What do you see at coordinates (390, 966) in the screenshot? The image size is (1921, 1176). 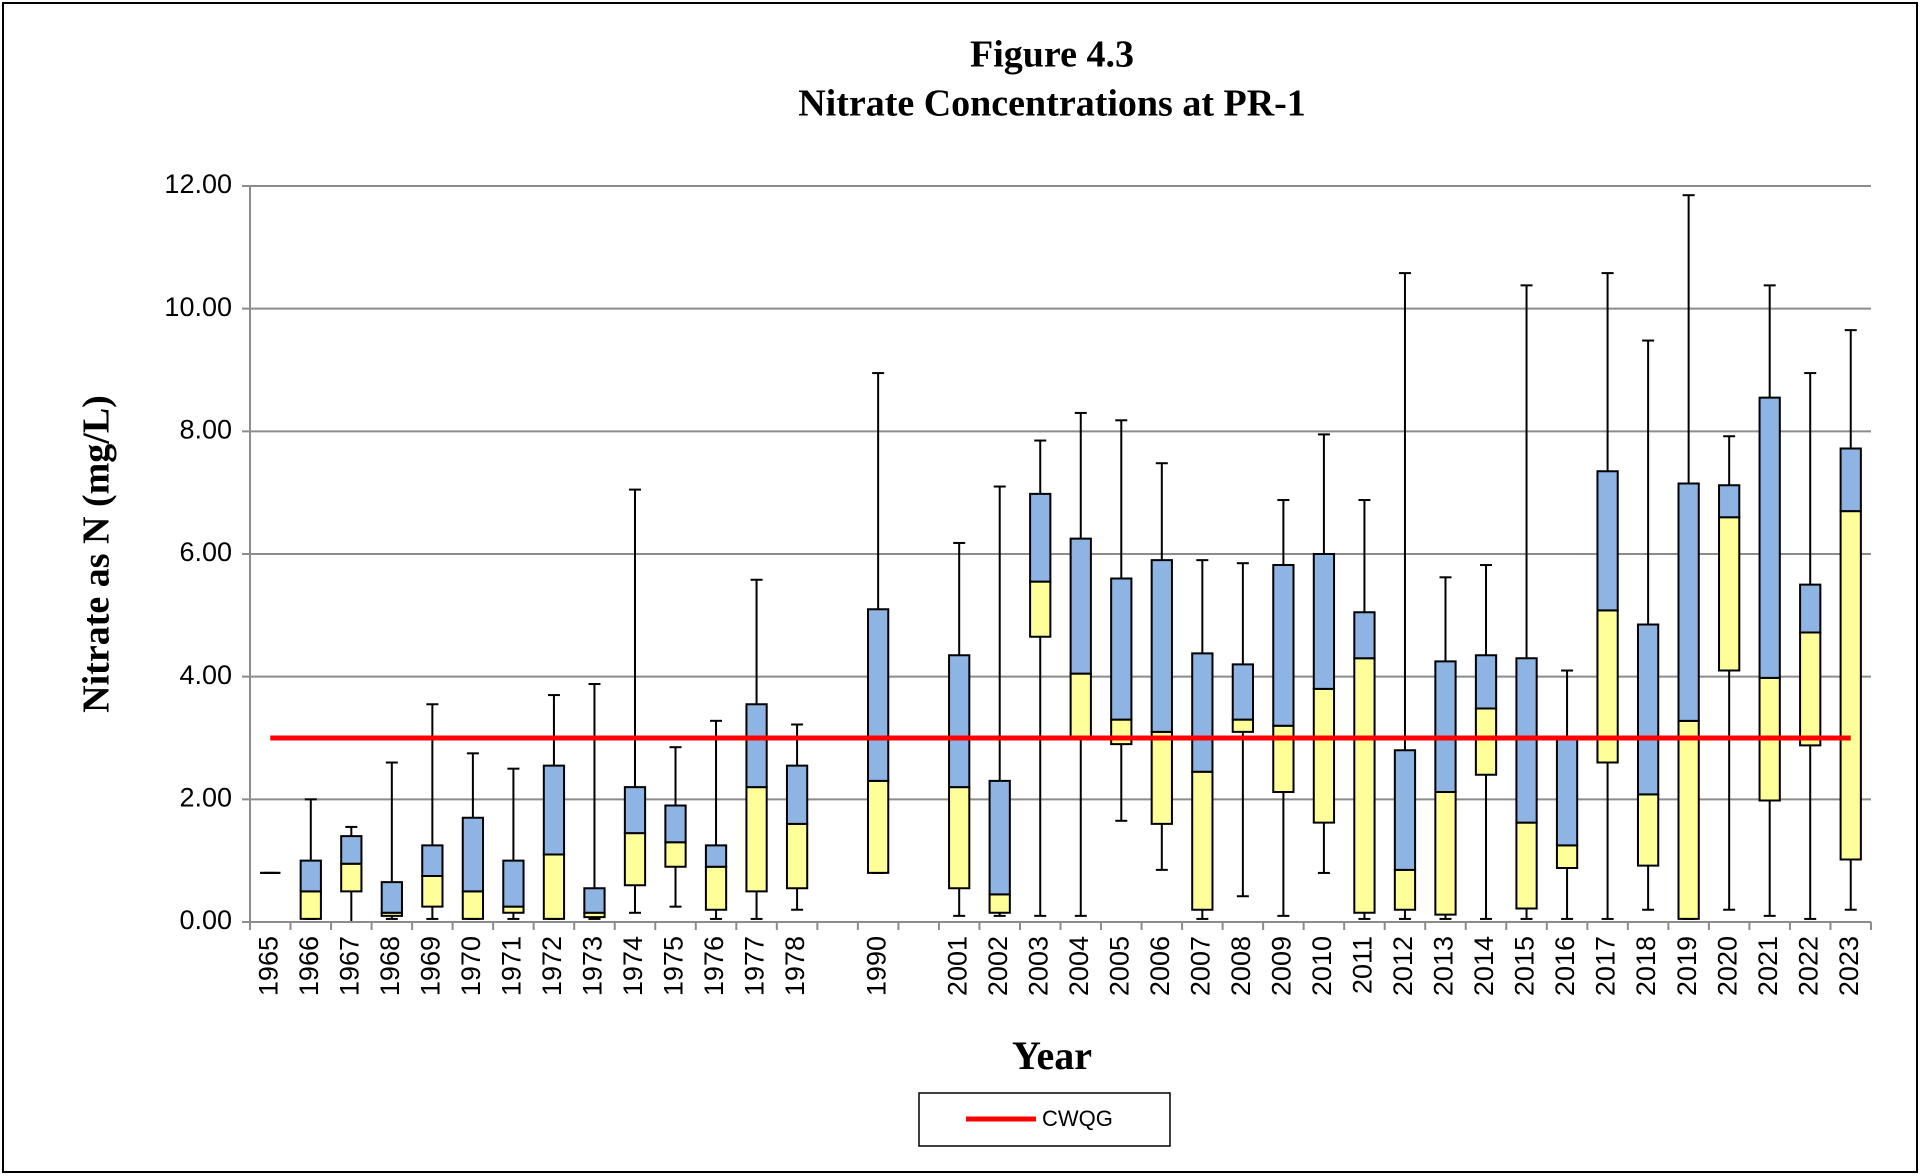 I see `x-tick-label: 1968` at bounding box center [390, 966].